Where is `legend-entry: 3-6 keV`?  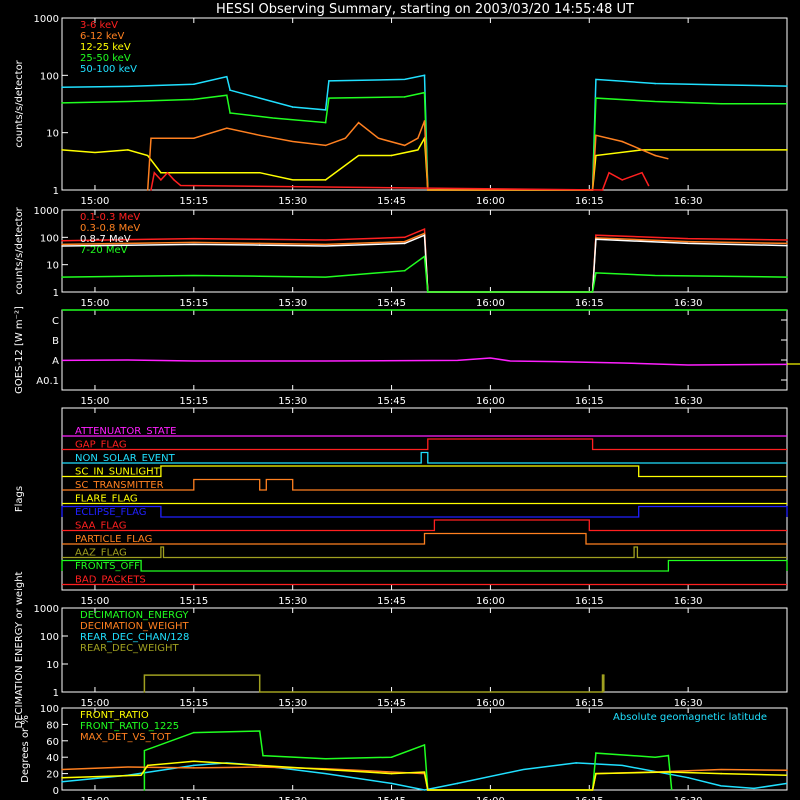
legend-entry: 3-6 keV is located at coordinates (99, 25).